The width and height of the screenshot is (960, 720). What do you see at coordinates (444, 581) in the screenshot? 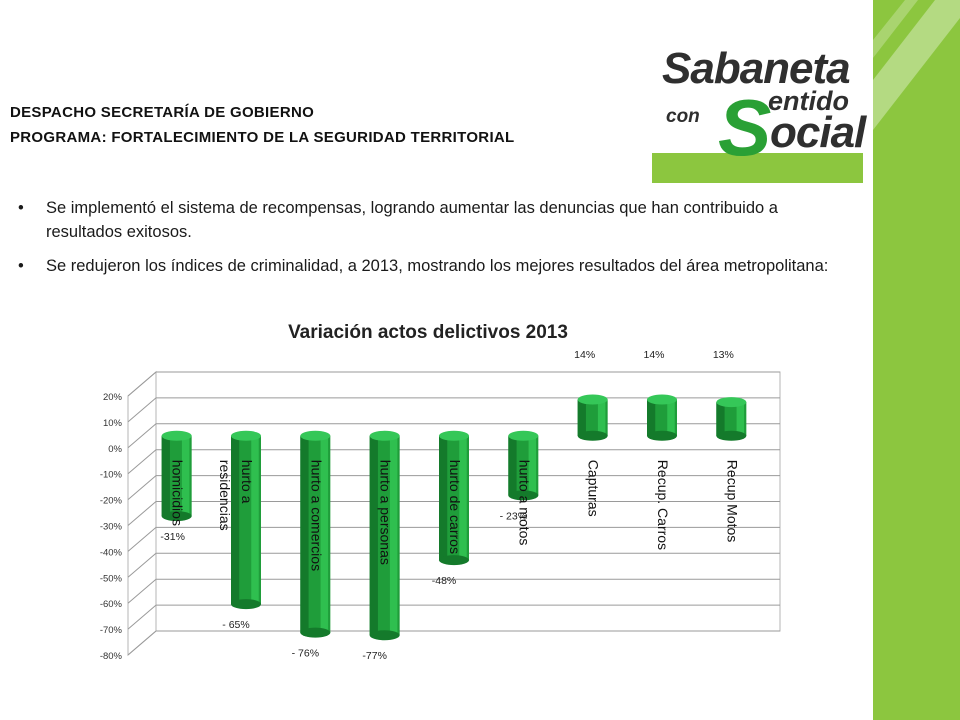
I see `data-label: -48%` at bounding box center [444, 581].